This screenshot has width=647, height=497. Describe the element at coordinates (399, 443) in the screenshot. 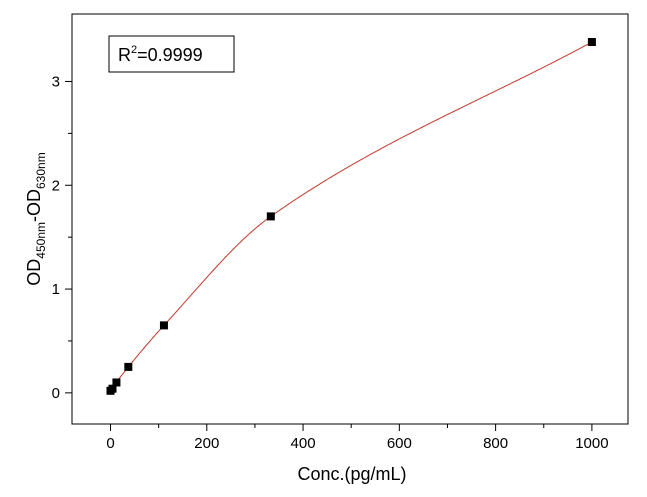

I see `x-tick-label: 600` at that location.